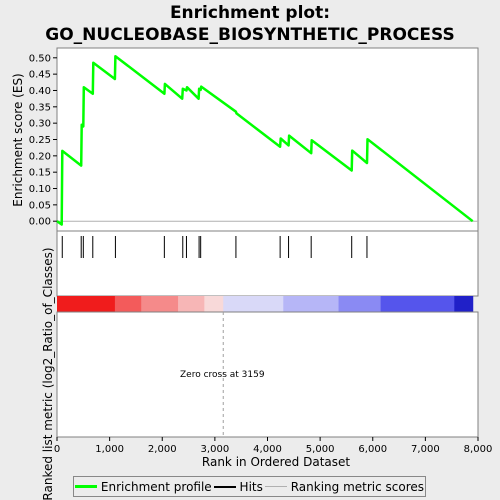 The width and height of the screenshot is (500, 500). I want to click on y-tick-label: 0.40, so click(40, 91).